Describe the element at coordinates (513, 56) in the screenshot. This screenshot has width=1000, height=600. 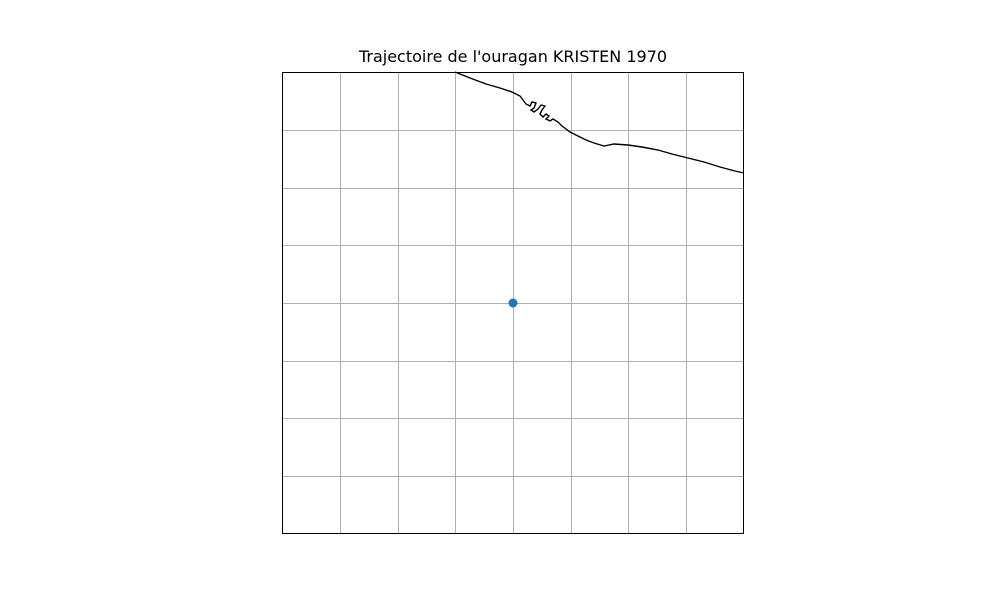
I see `map-title: Trajectoire de l'ouragan KRISTEN 1970` at that location.